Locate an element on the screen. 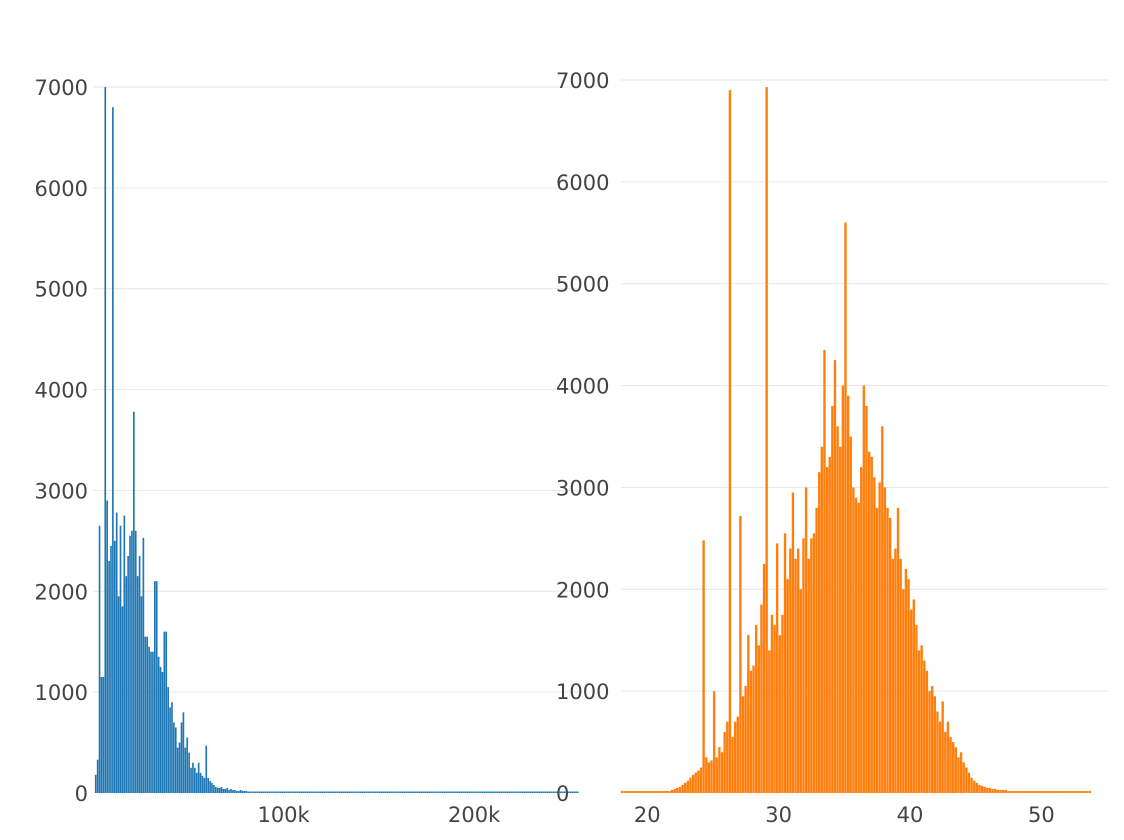 The height and width of the screenshot is (840, 1124). y-tick-label: 3000 is located at coordinates (61, 491).